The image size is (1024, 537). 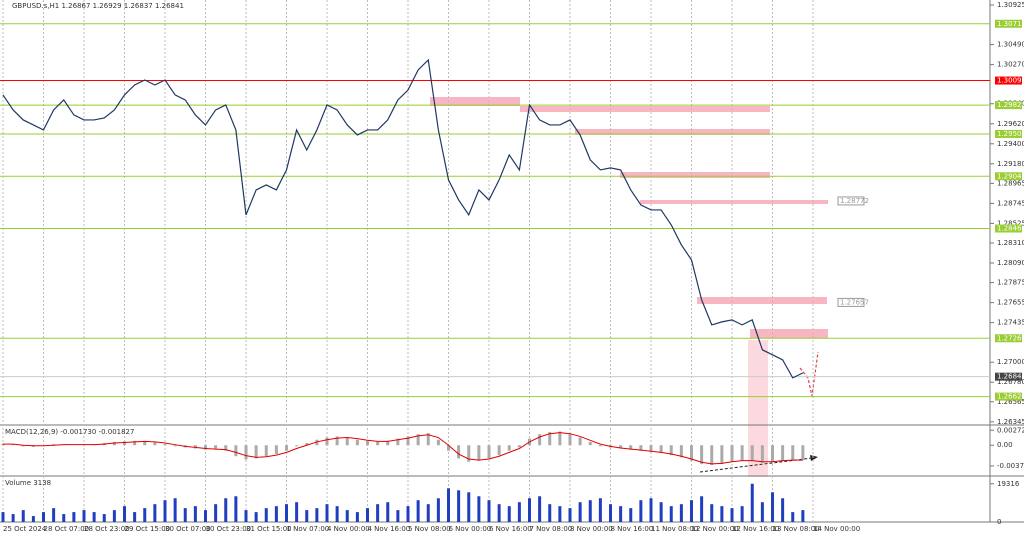 What do you see at coordinates (229, 529) in the screenshot?
I see `x-tick-label: 30 Oct 23:00` at bounding box center [229, 529].